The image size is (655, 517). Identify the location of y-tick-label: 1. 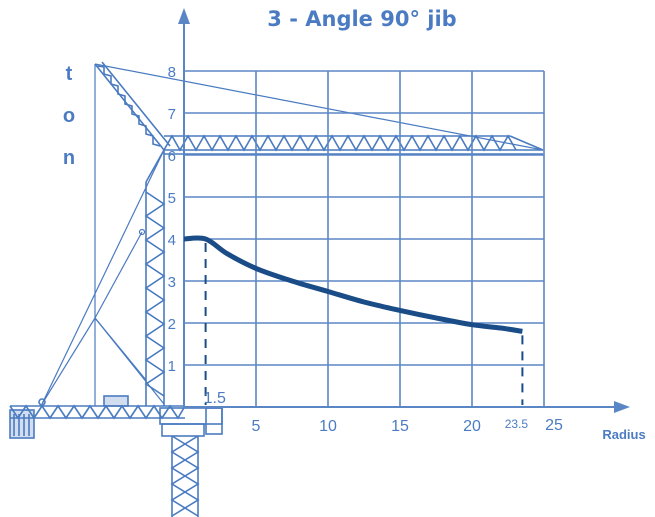
(172, 366).